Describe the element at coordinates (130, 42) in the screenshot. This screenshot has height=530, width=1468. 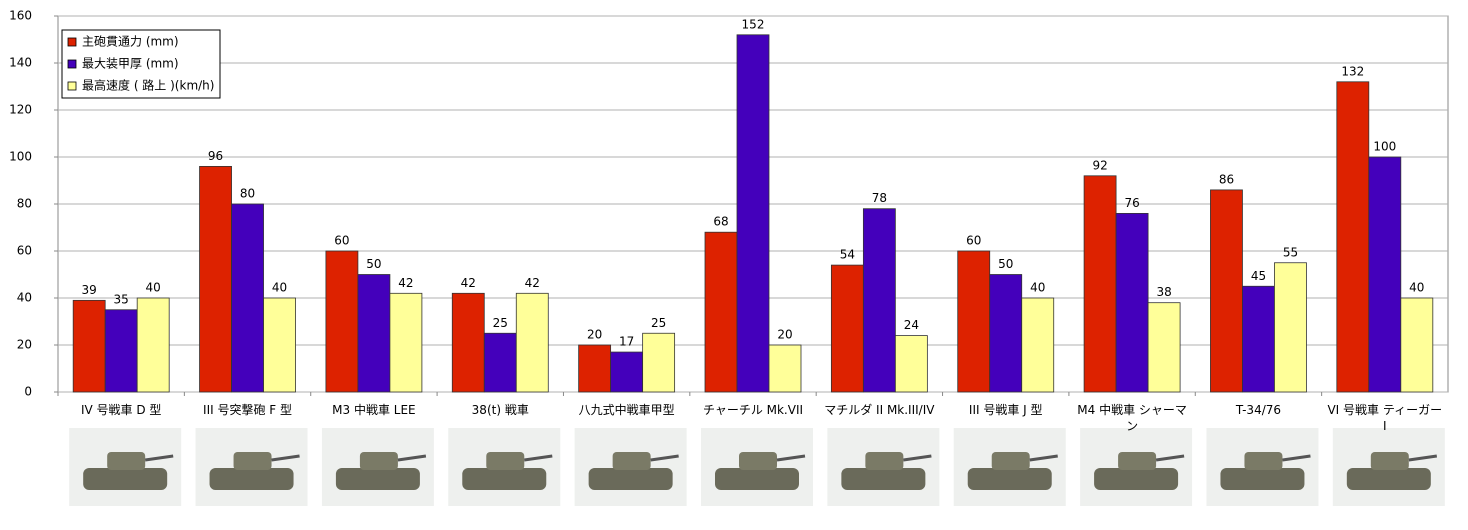
I see `legend-label: 主砲貫通力 (mm)` at that location.